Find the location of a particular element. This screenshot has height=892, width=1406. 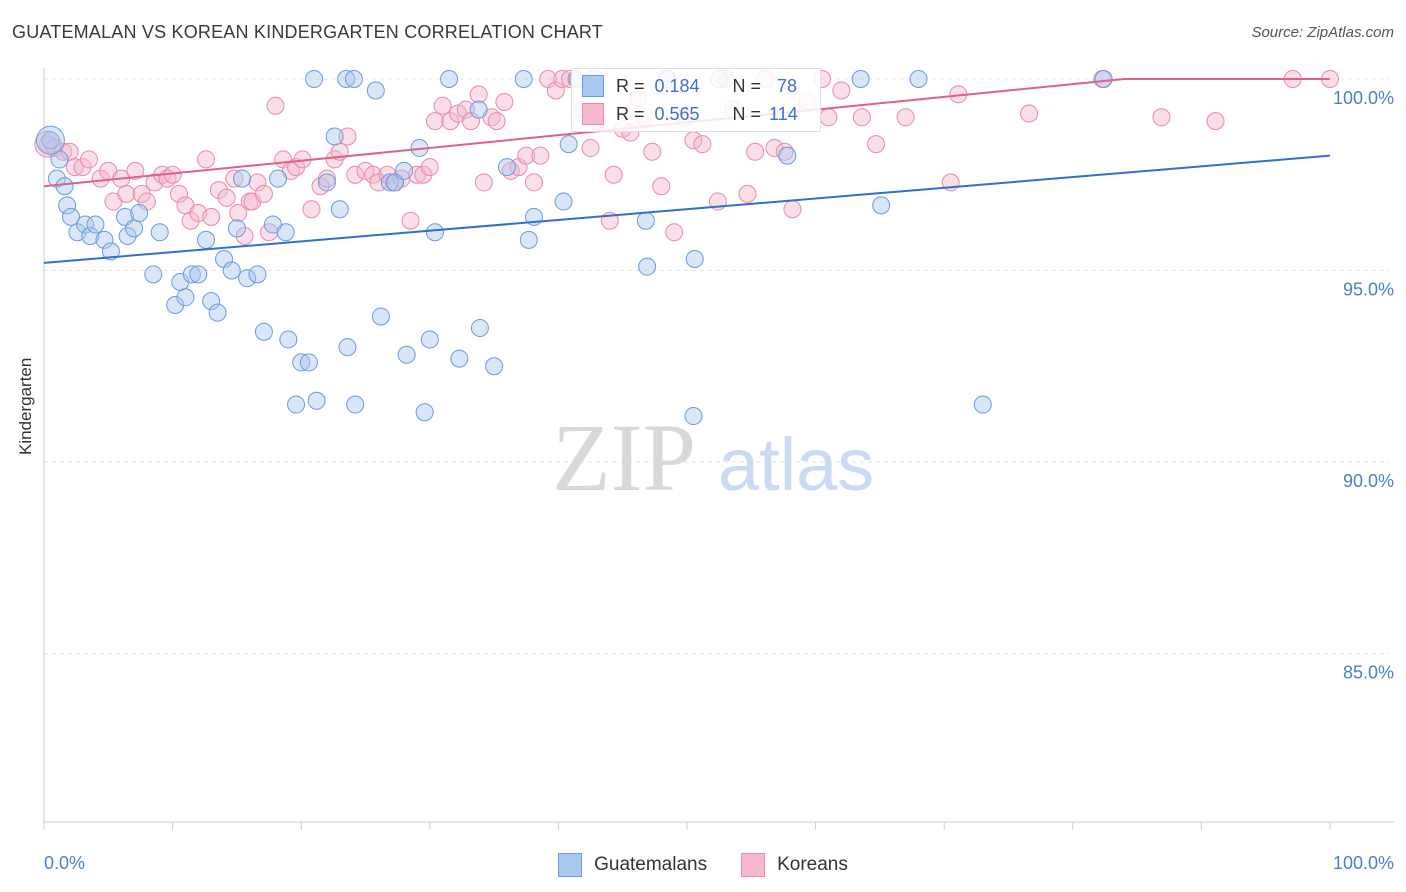

legend-label-koreans: Koreans is located at coordinates (812, 864).